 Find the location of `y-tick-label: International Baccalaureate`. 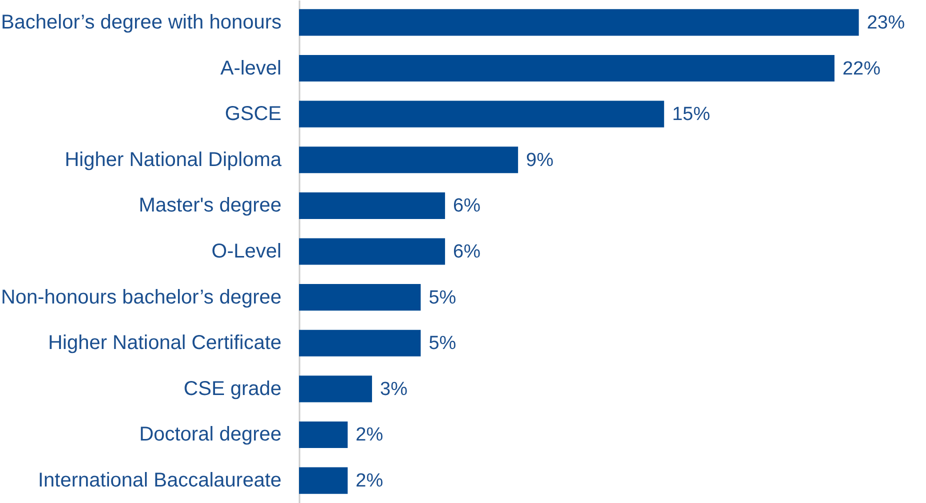

y-tick-label: International Baccalaureate is located at coordinates (160, 481).